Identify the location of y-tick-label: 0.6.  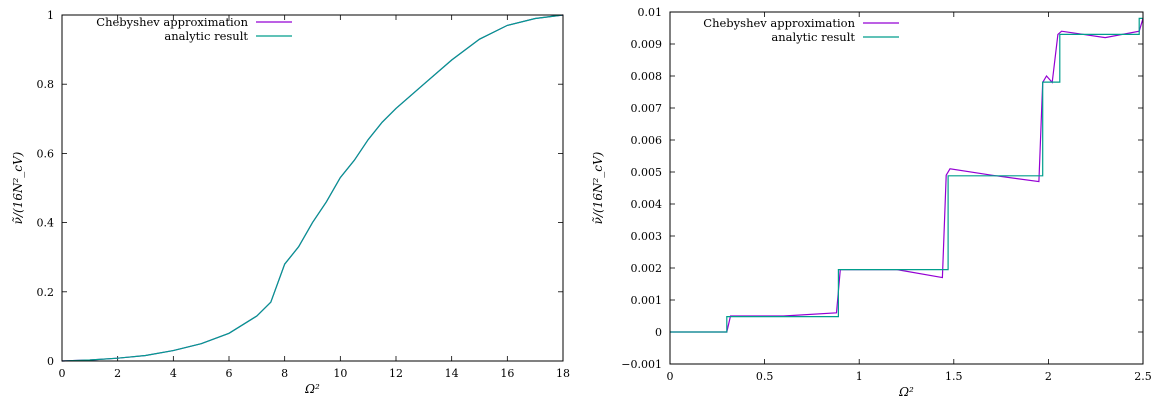
(46, 153).